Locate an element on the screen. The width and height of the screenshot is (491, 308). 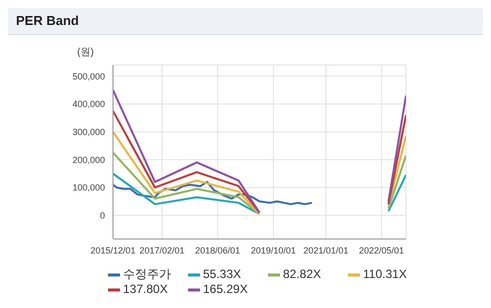
y-tick-label: 400,000 is located at coordinates (88, 104).